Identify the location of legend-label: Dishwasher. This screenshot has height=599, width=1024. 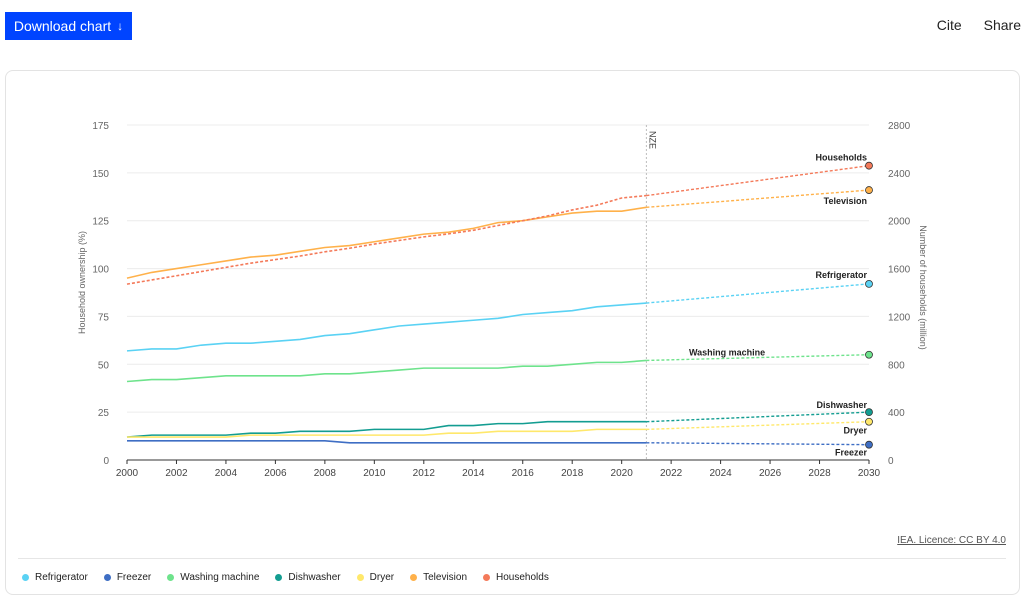
(314, 577).